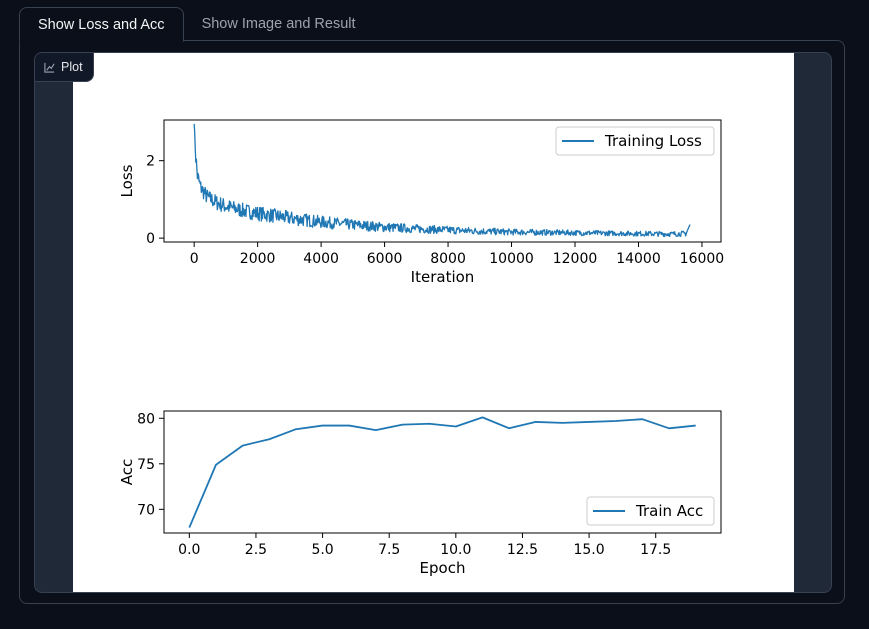  I want to click on acc-legend-box, so click(650, 511).